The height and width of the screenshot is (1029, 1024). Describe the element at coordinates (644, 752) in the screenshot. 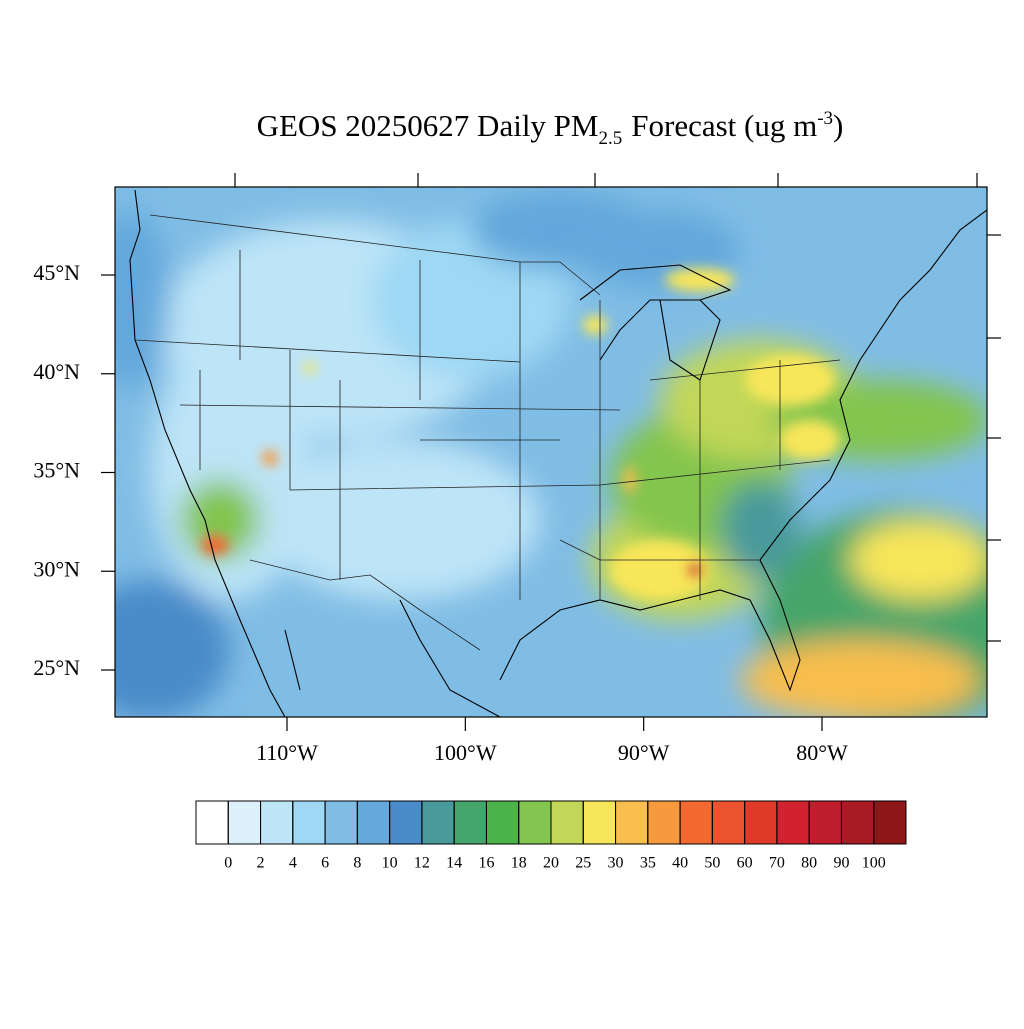

I see `lon-tick-label: 90°W` at that location.